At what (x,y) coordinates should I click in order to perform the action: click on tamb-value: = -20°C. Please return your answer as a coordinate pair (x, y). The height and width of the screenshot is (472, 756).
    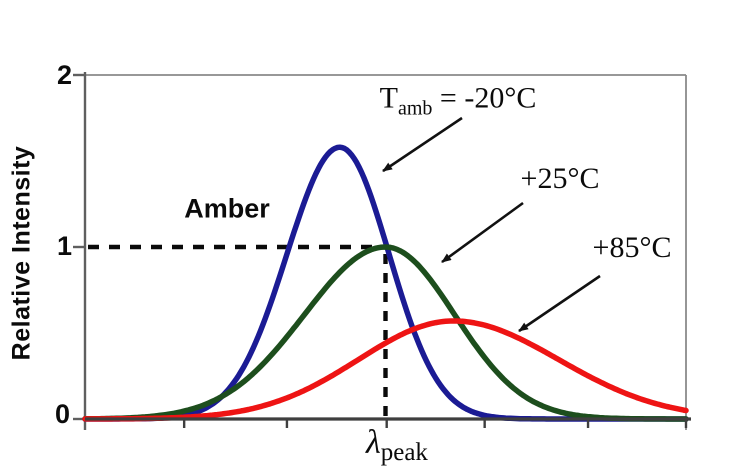
    Looking at the image, I should click on (484, 98).